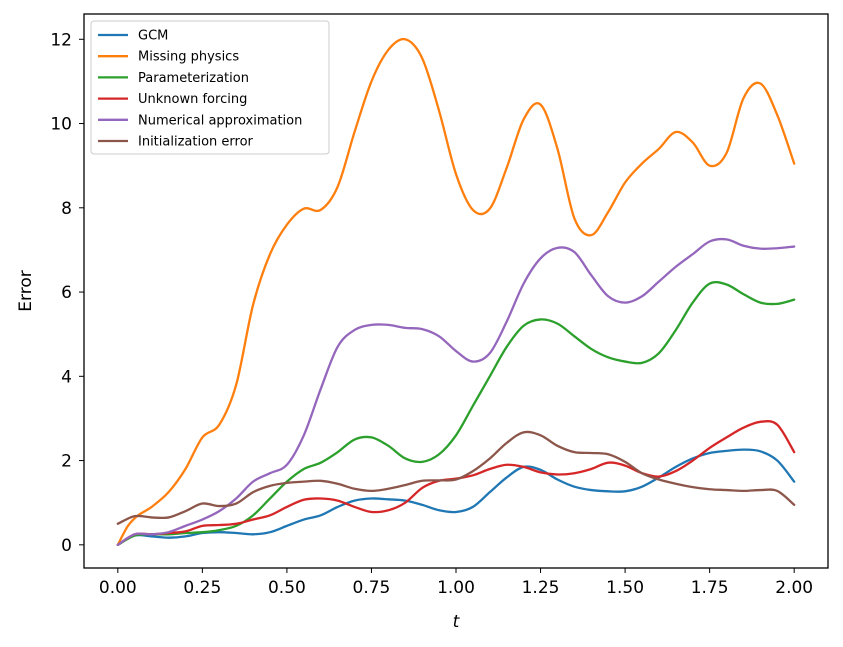 The width and height of the screenshot is (843, 647). What do you see at coordinates (61, 40) in the screenshot?
I see `y-tick-label: 12` at bounding box center [61, 40].